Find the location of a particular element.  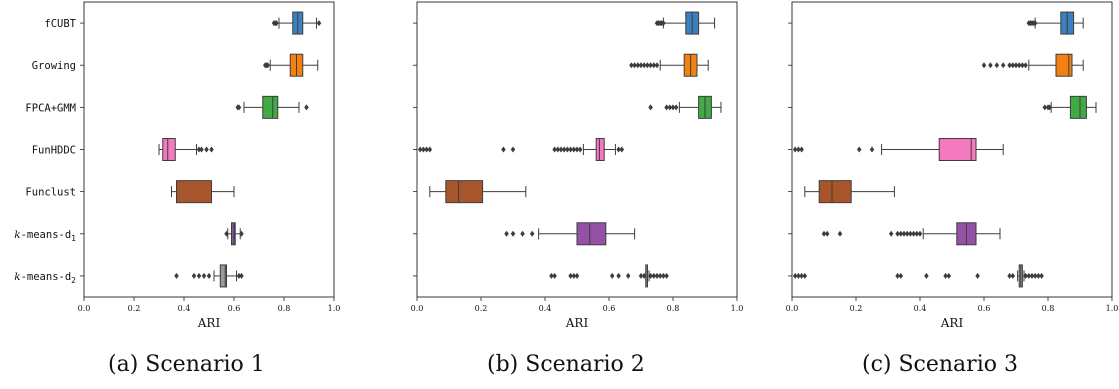

category-label-5: Funclust is located at coordinates (50, 193).